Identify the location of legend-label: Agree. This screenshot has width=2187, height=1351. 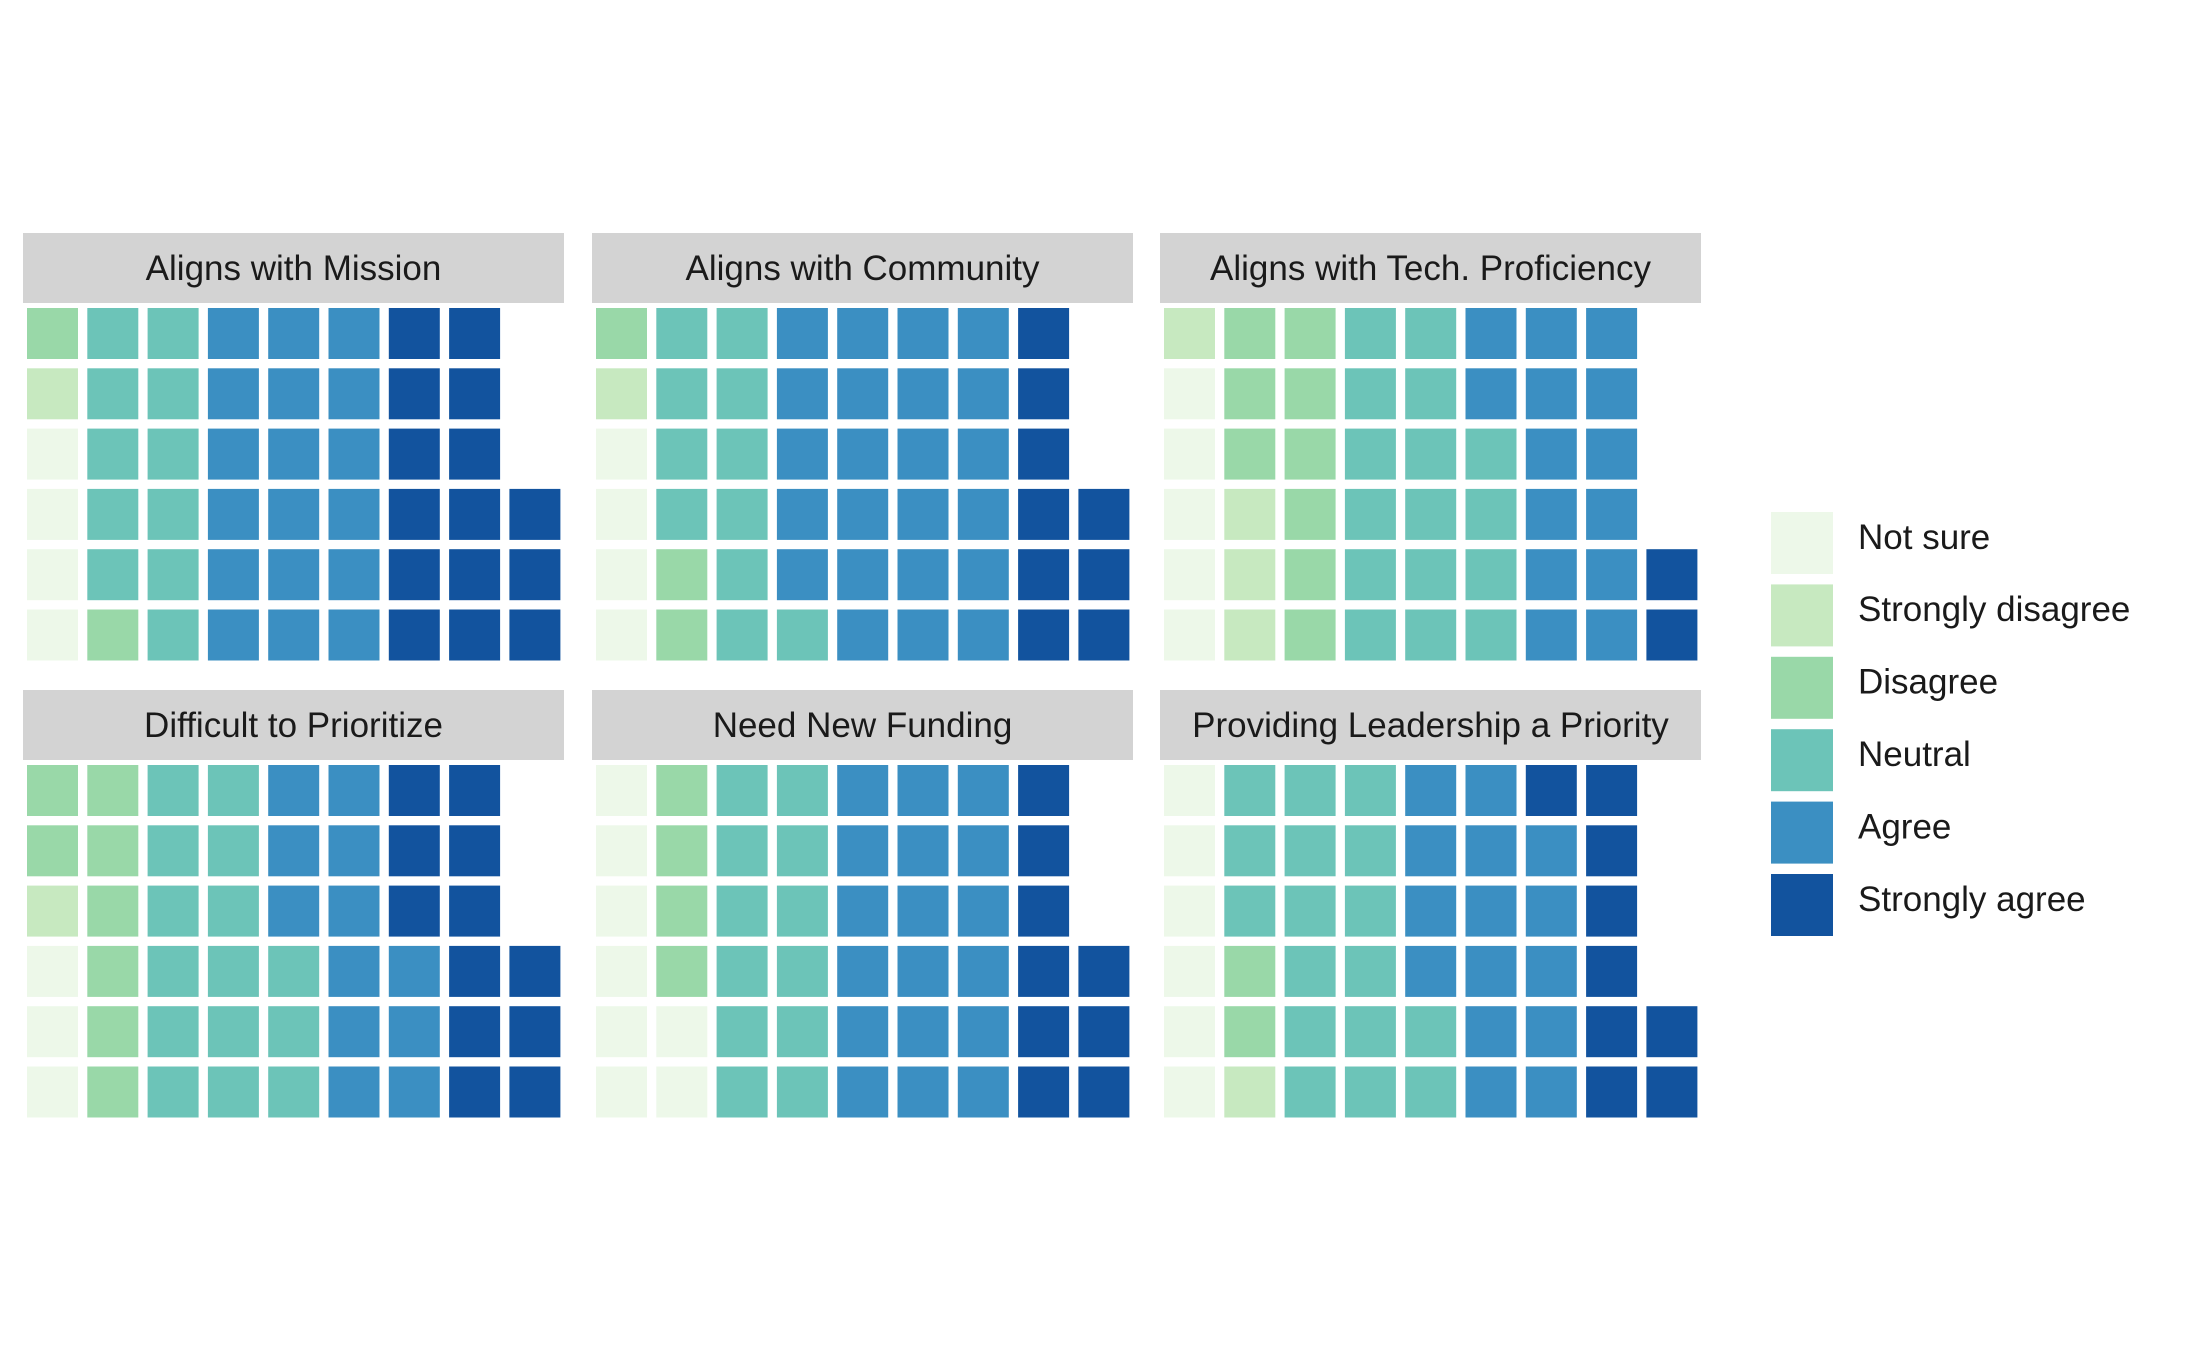
(1904, 826).